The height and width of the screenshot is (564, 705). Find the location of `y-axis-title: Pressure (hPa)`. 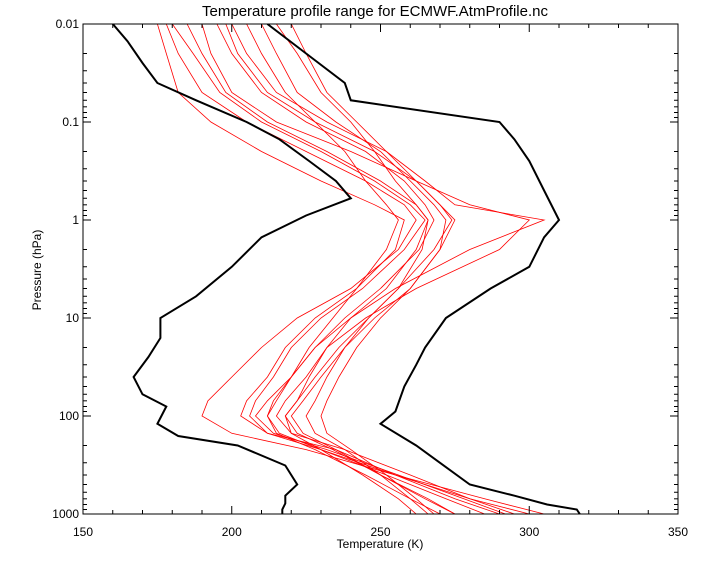

y-axis-title: Pressure (hPa) is located at coordinates (37, 270).